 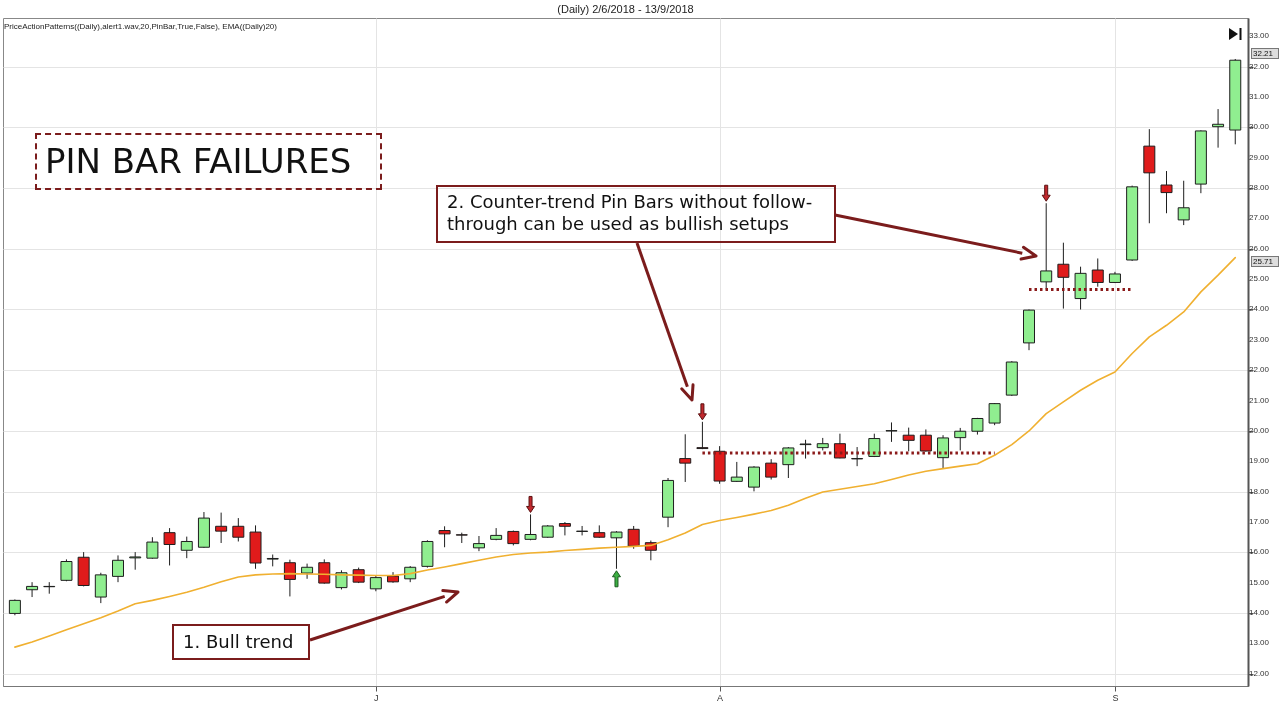 What do you see at coordinates (1259, 248) in the screenshot?
I see `y-tick-label: 26.00` at bounding box center [1259, 248].